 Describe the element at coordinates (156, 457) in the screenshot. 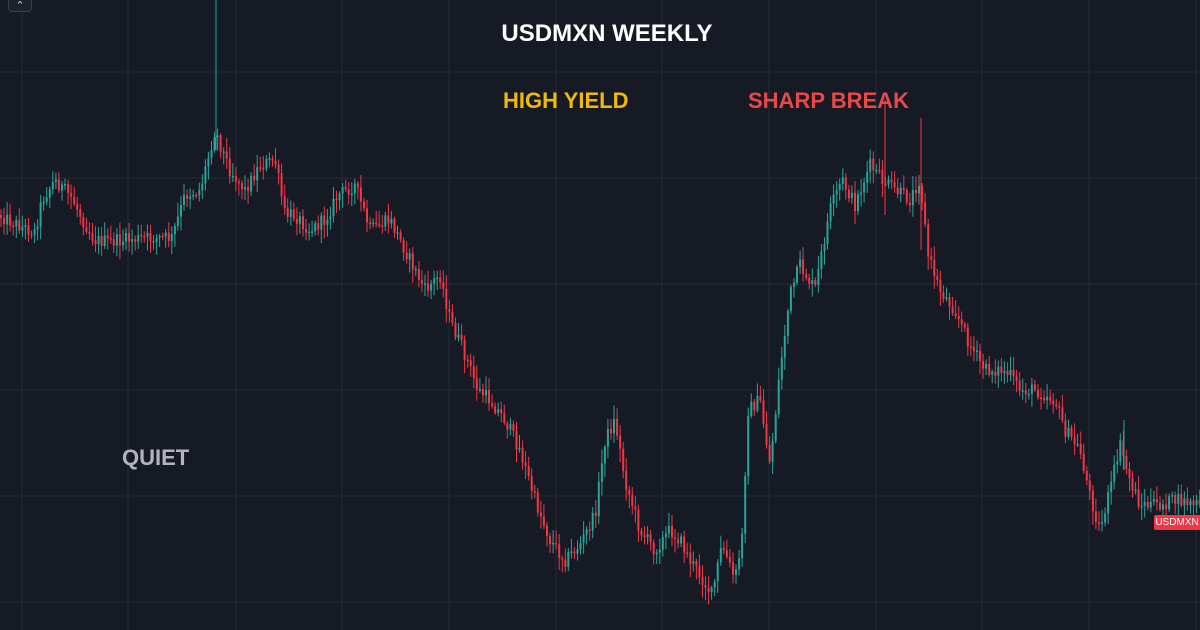

I see `annotation-quiet: QUIET` at that location.